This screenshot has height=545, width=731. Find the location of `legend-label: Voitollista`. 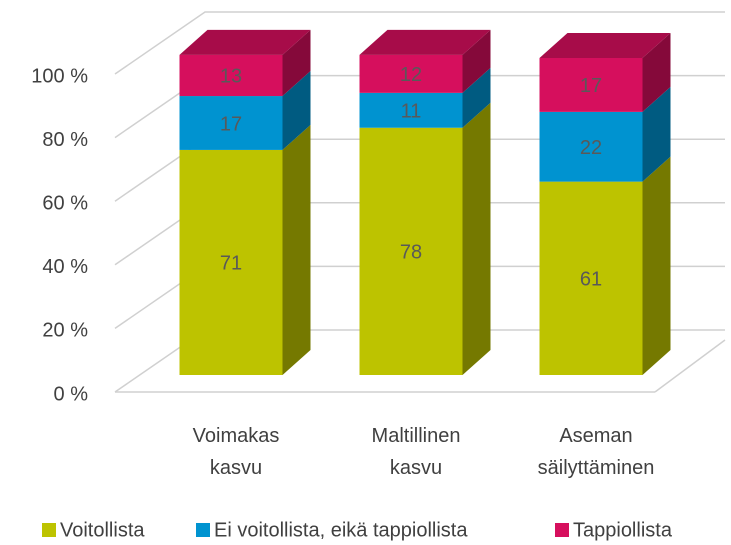

legend-label: Voitollista is located at coordinates (102, 530).